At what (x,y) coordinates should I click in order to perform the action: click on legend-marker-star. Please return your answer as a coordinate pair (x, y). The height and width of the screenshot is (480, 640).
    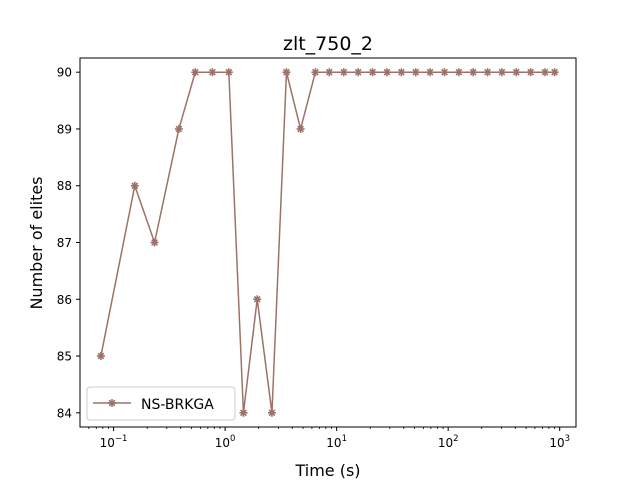
    Looking at the image, I should click on (112, 403).